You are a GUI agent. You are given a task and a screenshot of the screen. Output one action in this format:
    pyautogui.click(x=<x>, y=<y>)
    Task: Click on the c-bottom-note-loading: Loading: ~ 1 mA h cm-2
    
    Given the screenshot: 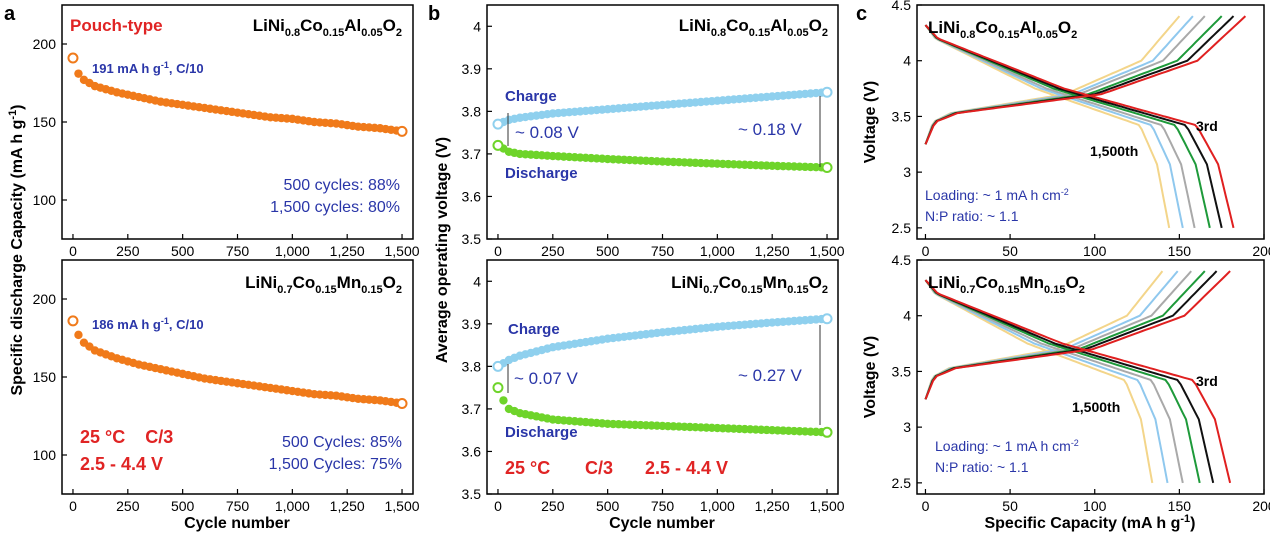 What is the action you would take?
    pyautogui.click(x=1007, y=446)
    